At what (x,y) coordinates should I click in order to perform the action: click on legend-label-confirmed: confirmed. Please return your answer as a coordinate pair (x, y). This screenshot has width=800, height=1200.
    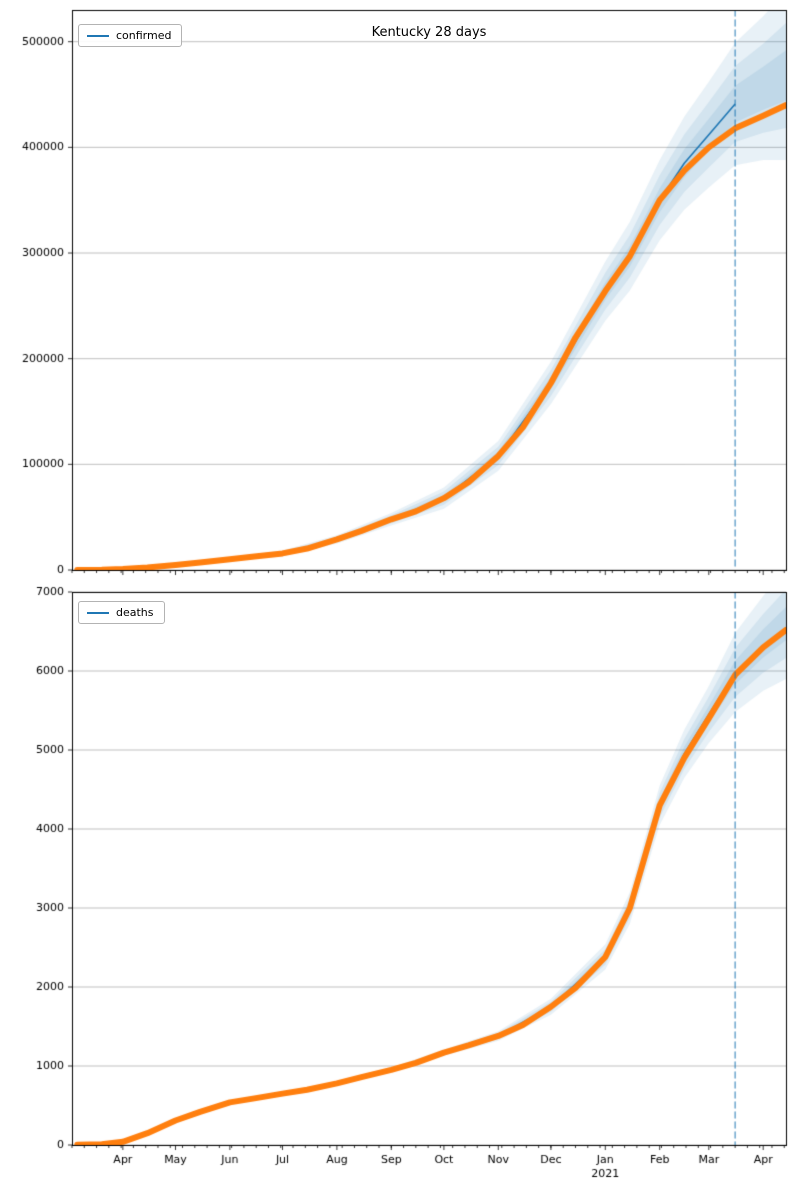
    Looking at the image, I should click on (144, 35).